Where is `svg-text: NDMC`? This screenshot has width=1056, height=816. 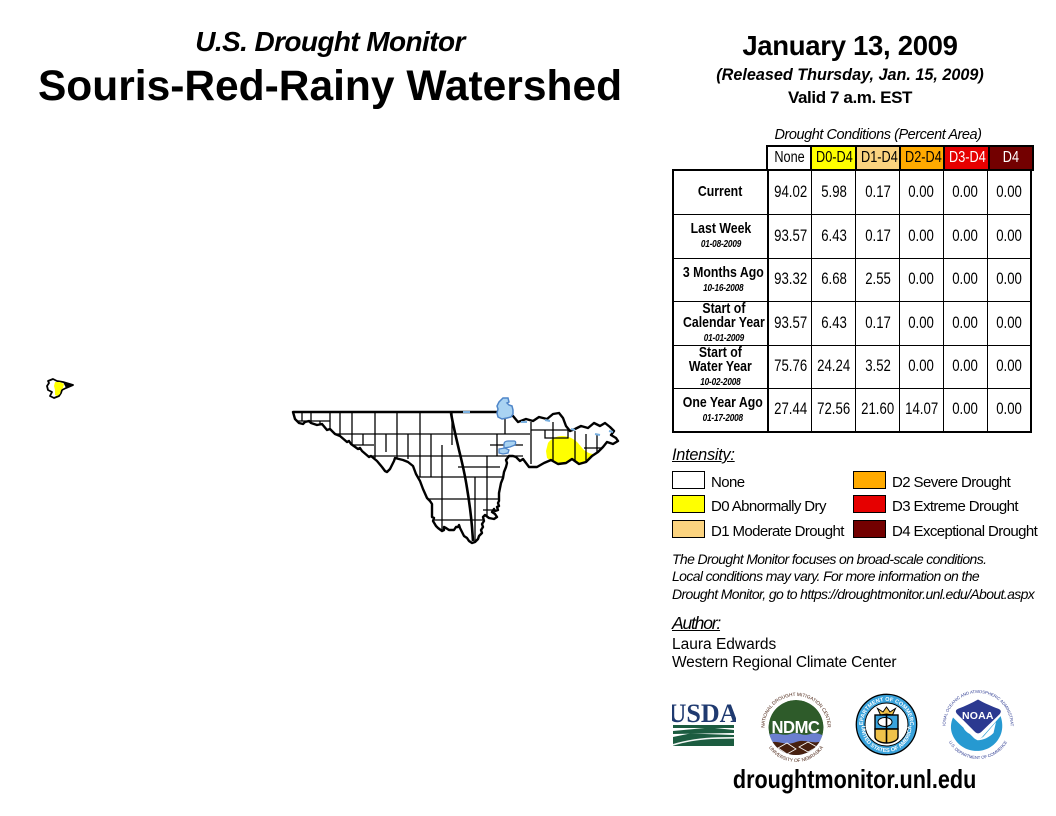 svg-text: NDMC is located at coordinates (796, 727).